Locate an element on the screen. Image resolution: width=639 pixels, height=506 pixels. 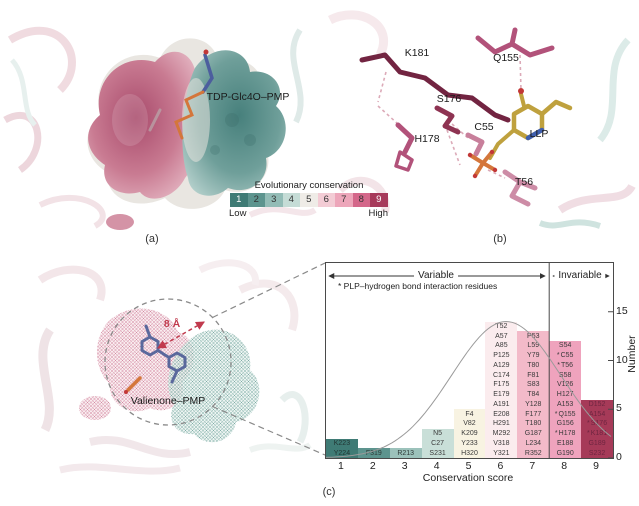
residue-entry: Y128 is located at coordinates (533, 404).